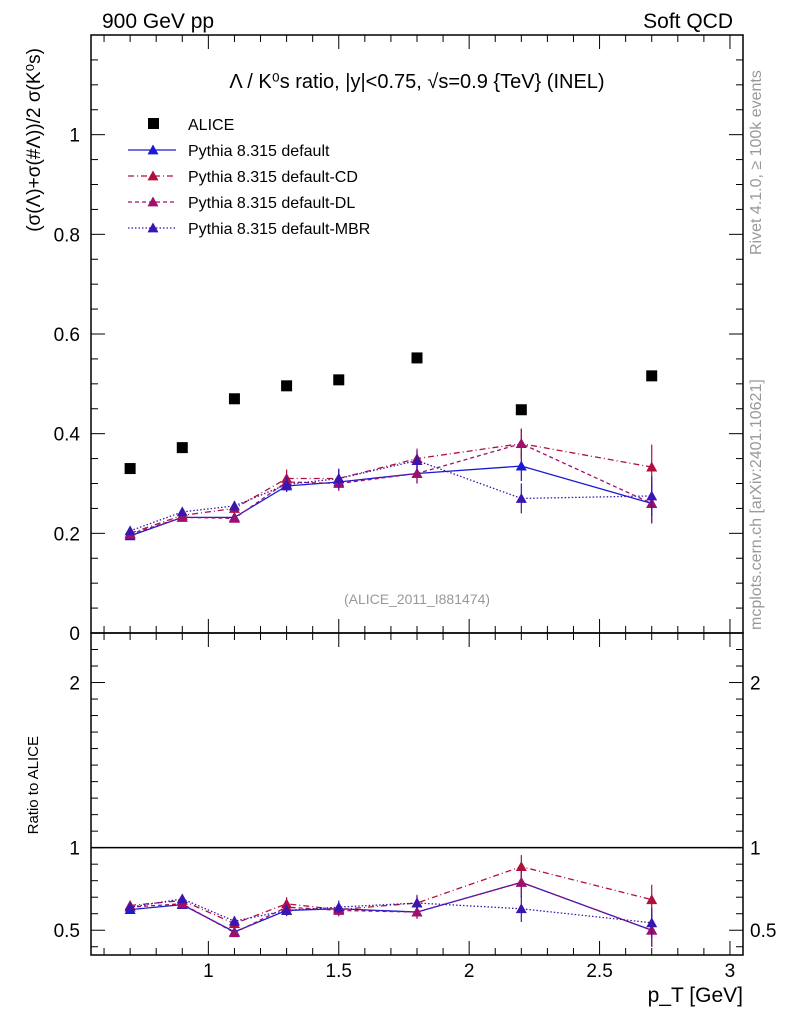 The height and width of the screenshot is (1029, 786). Describe the element at coordinates (730, 971) in the screenshot. I see `x-tick-label: 3` at that location.